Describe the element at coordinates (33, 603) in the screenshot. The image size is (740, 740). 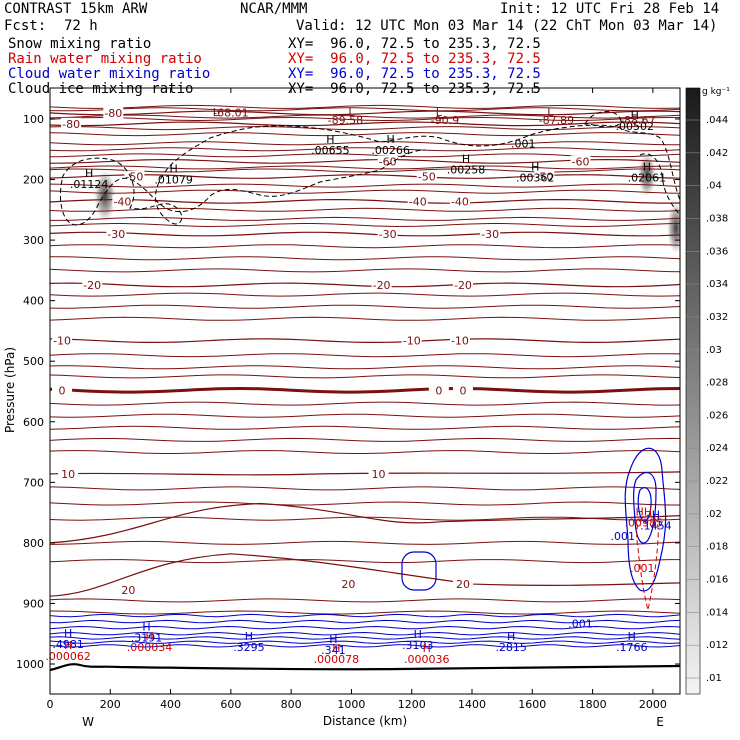
I see `y-tick-label: 900` at that location.